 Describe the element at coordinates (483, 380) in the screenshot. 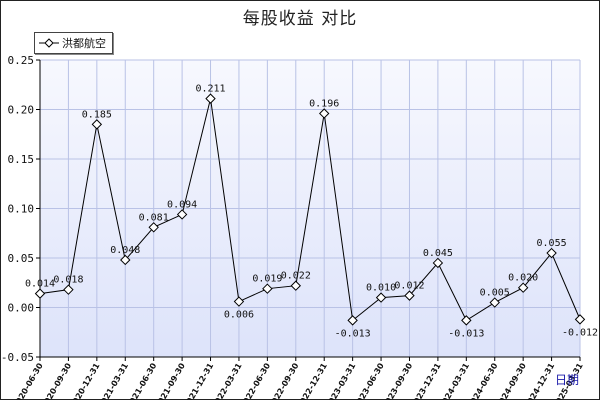

I see `x-tick-label: 2024-06-30` at that location.